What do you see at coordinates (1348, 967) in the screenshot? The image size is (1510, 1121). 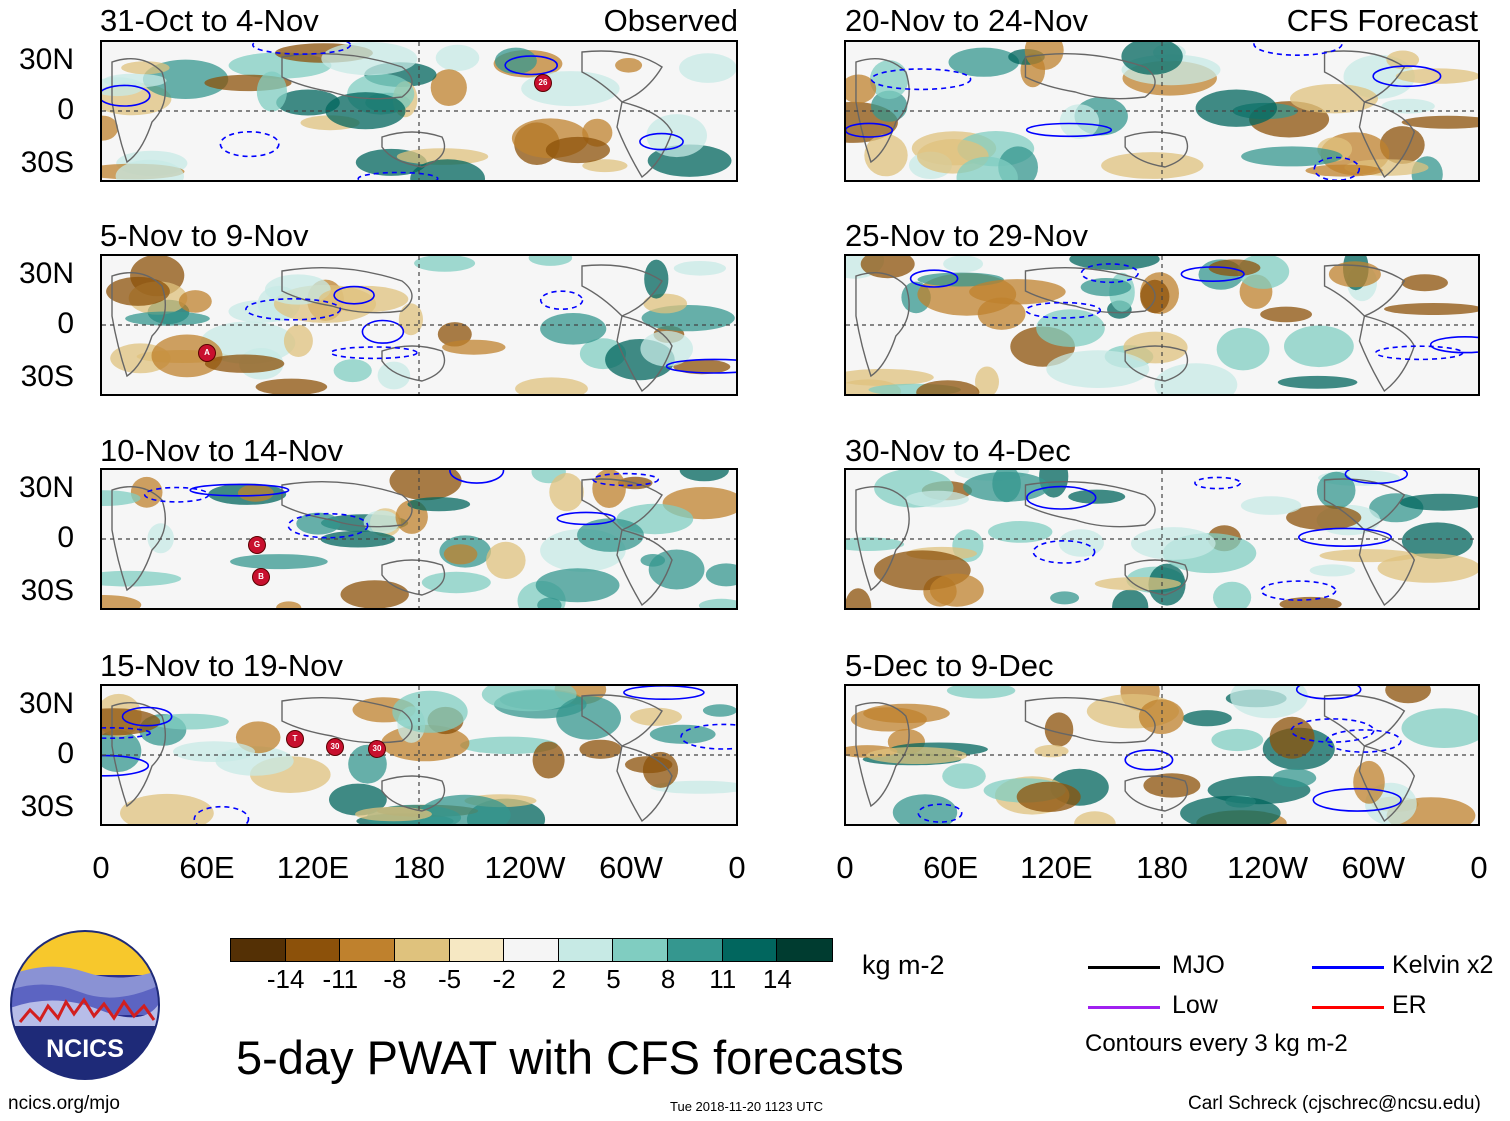 I see `legend-swatch-kelvin` at bounding box center [1348, 967].